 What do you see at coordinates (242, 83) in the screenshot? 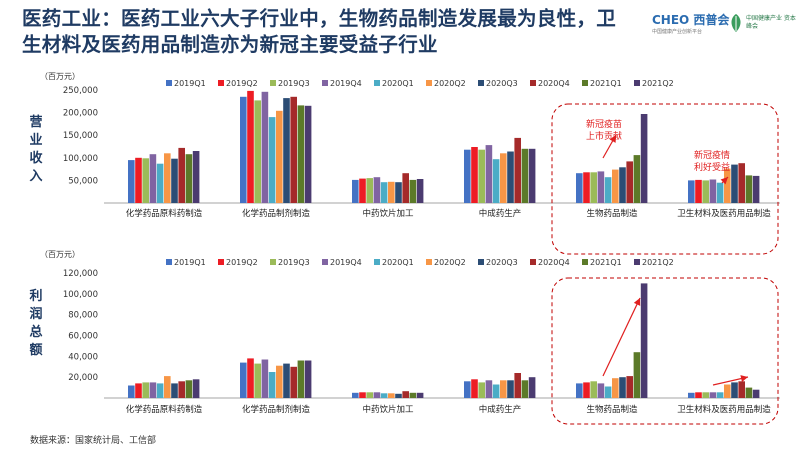
I see `legend-label: 2019Q2` at bounding box center [242, 83].